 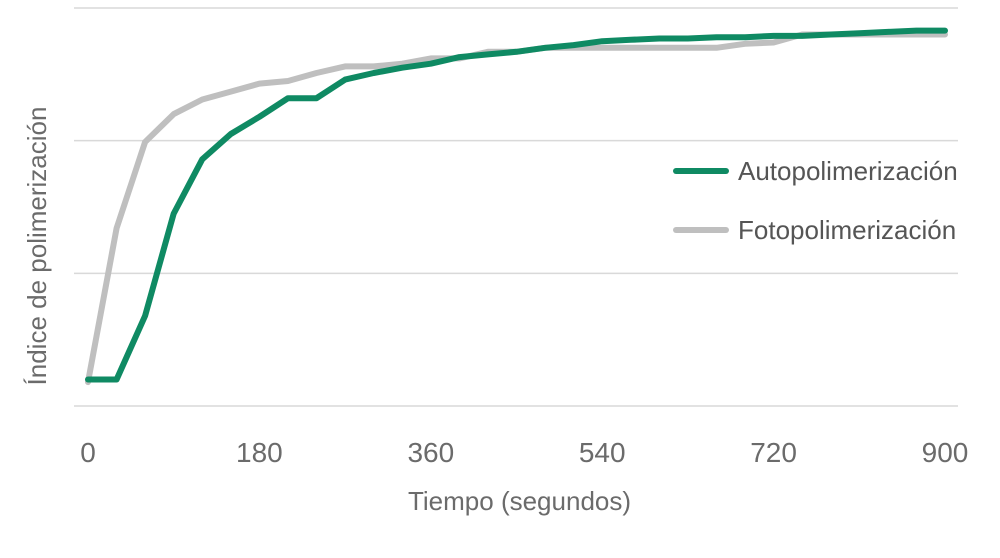 What do you see at coordinates (37, 246) in the screenshot?
I see `y-axis-title: Índice de polimerización` at bounding box center [37, 246].